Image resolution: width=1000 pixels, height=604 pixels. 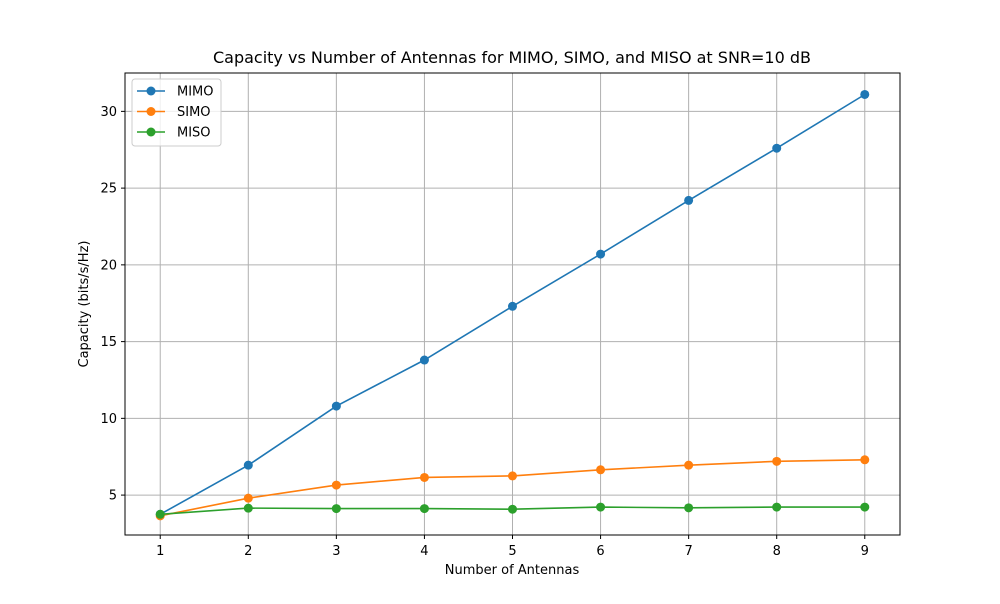 What do you see at coordinates (175, 92) in the screenshot?
I see `legend-entry-mimo: MIMO` at bounding box center [175, 92].